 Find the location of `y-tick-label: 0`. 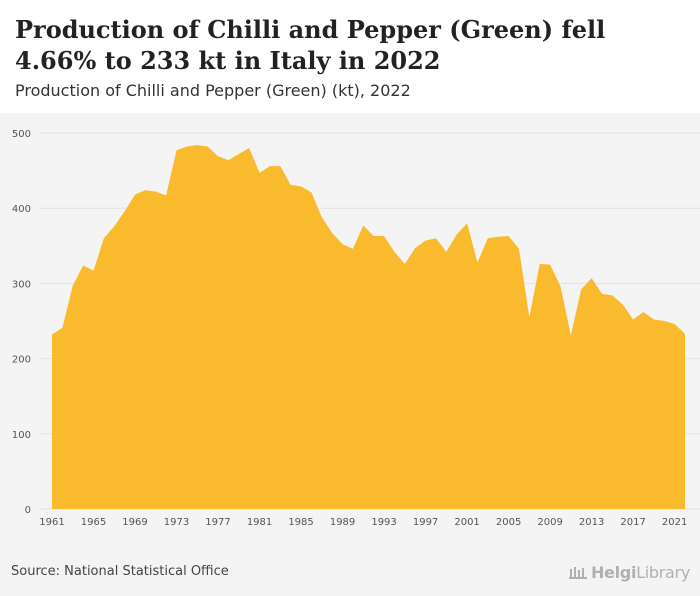

y-tick-label: 0 is located at coordinates (28, 510).